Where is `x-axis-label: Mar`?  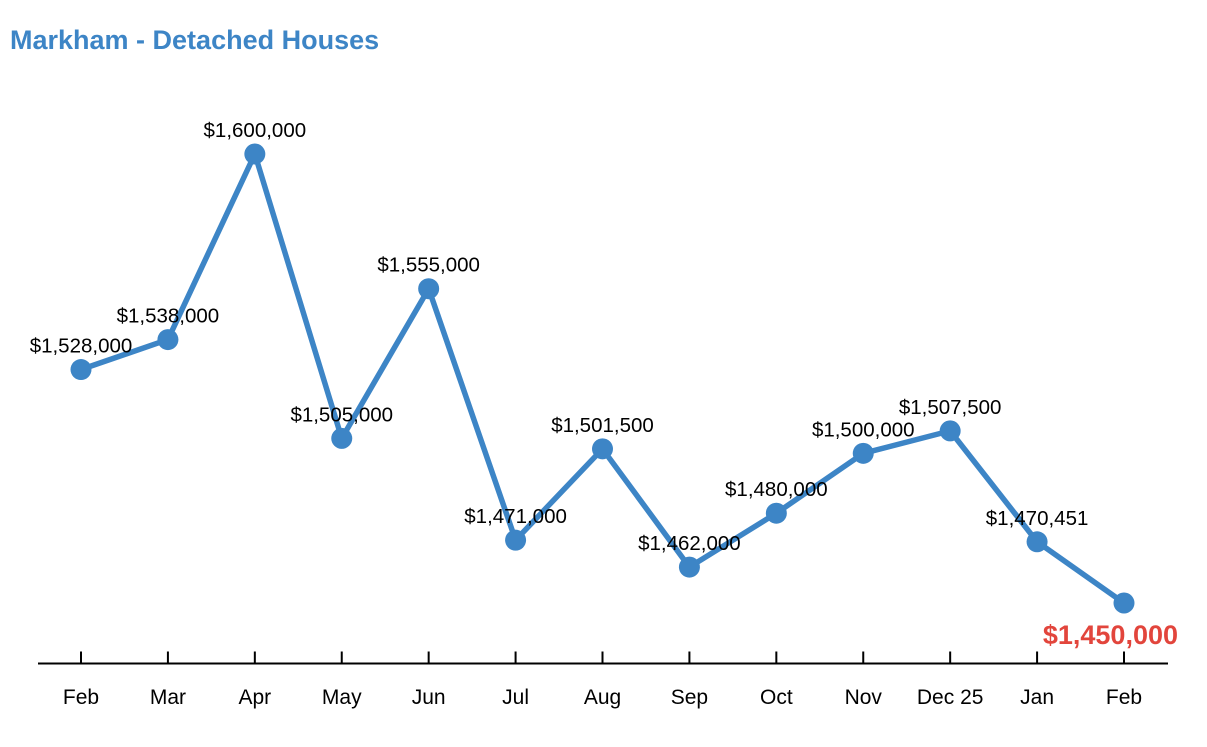
x-axis-label: Mar is located at coordinates (168, 697).